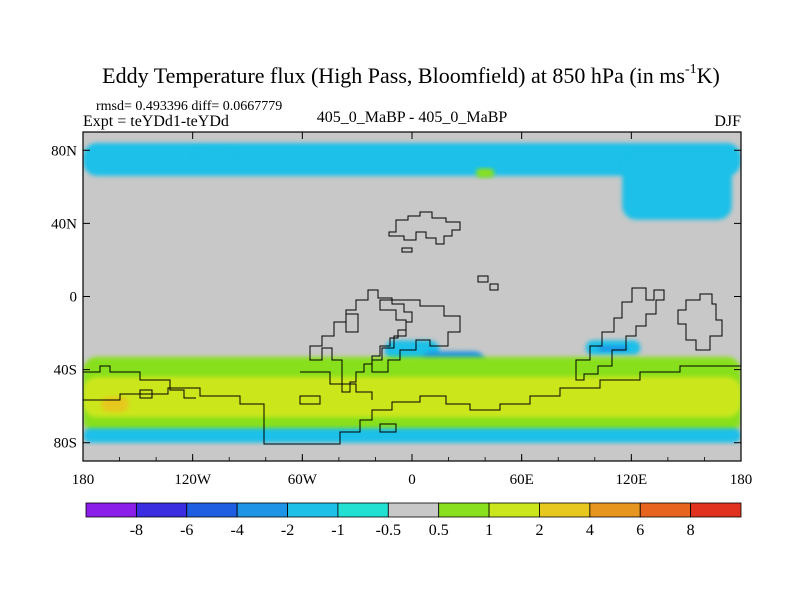 This screenshot has width=800, height=600. Describe the element at coordinates (590, 530) in the screenshot. I see `colorbar-label: 4` at that location.